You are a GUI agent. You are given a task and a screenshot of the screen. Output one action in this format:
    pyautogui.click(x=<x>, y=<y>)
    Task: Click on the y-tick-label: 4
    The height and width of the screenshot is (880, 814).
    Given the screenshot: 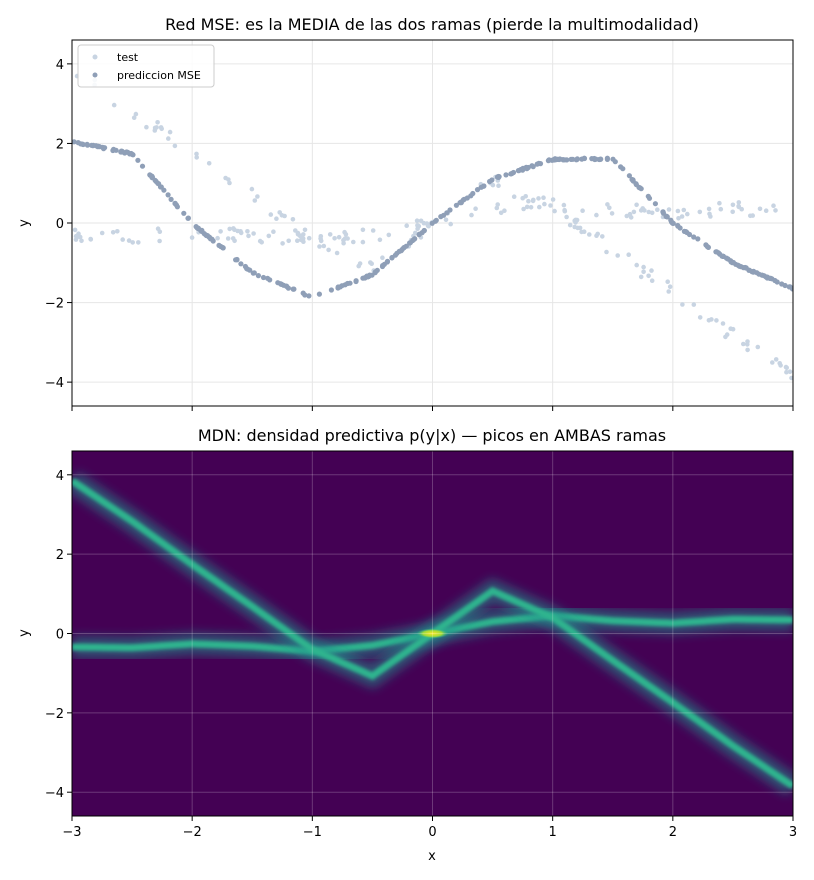 What is the action you would take?
    pyautogui.click(x=60, y=65)
    